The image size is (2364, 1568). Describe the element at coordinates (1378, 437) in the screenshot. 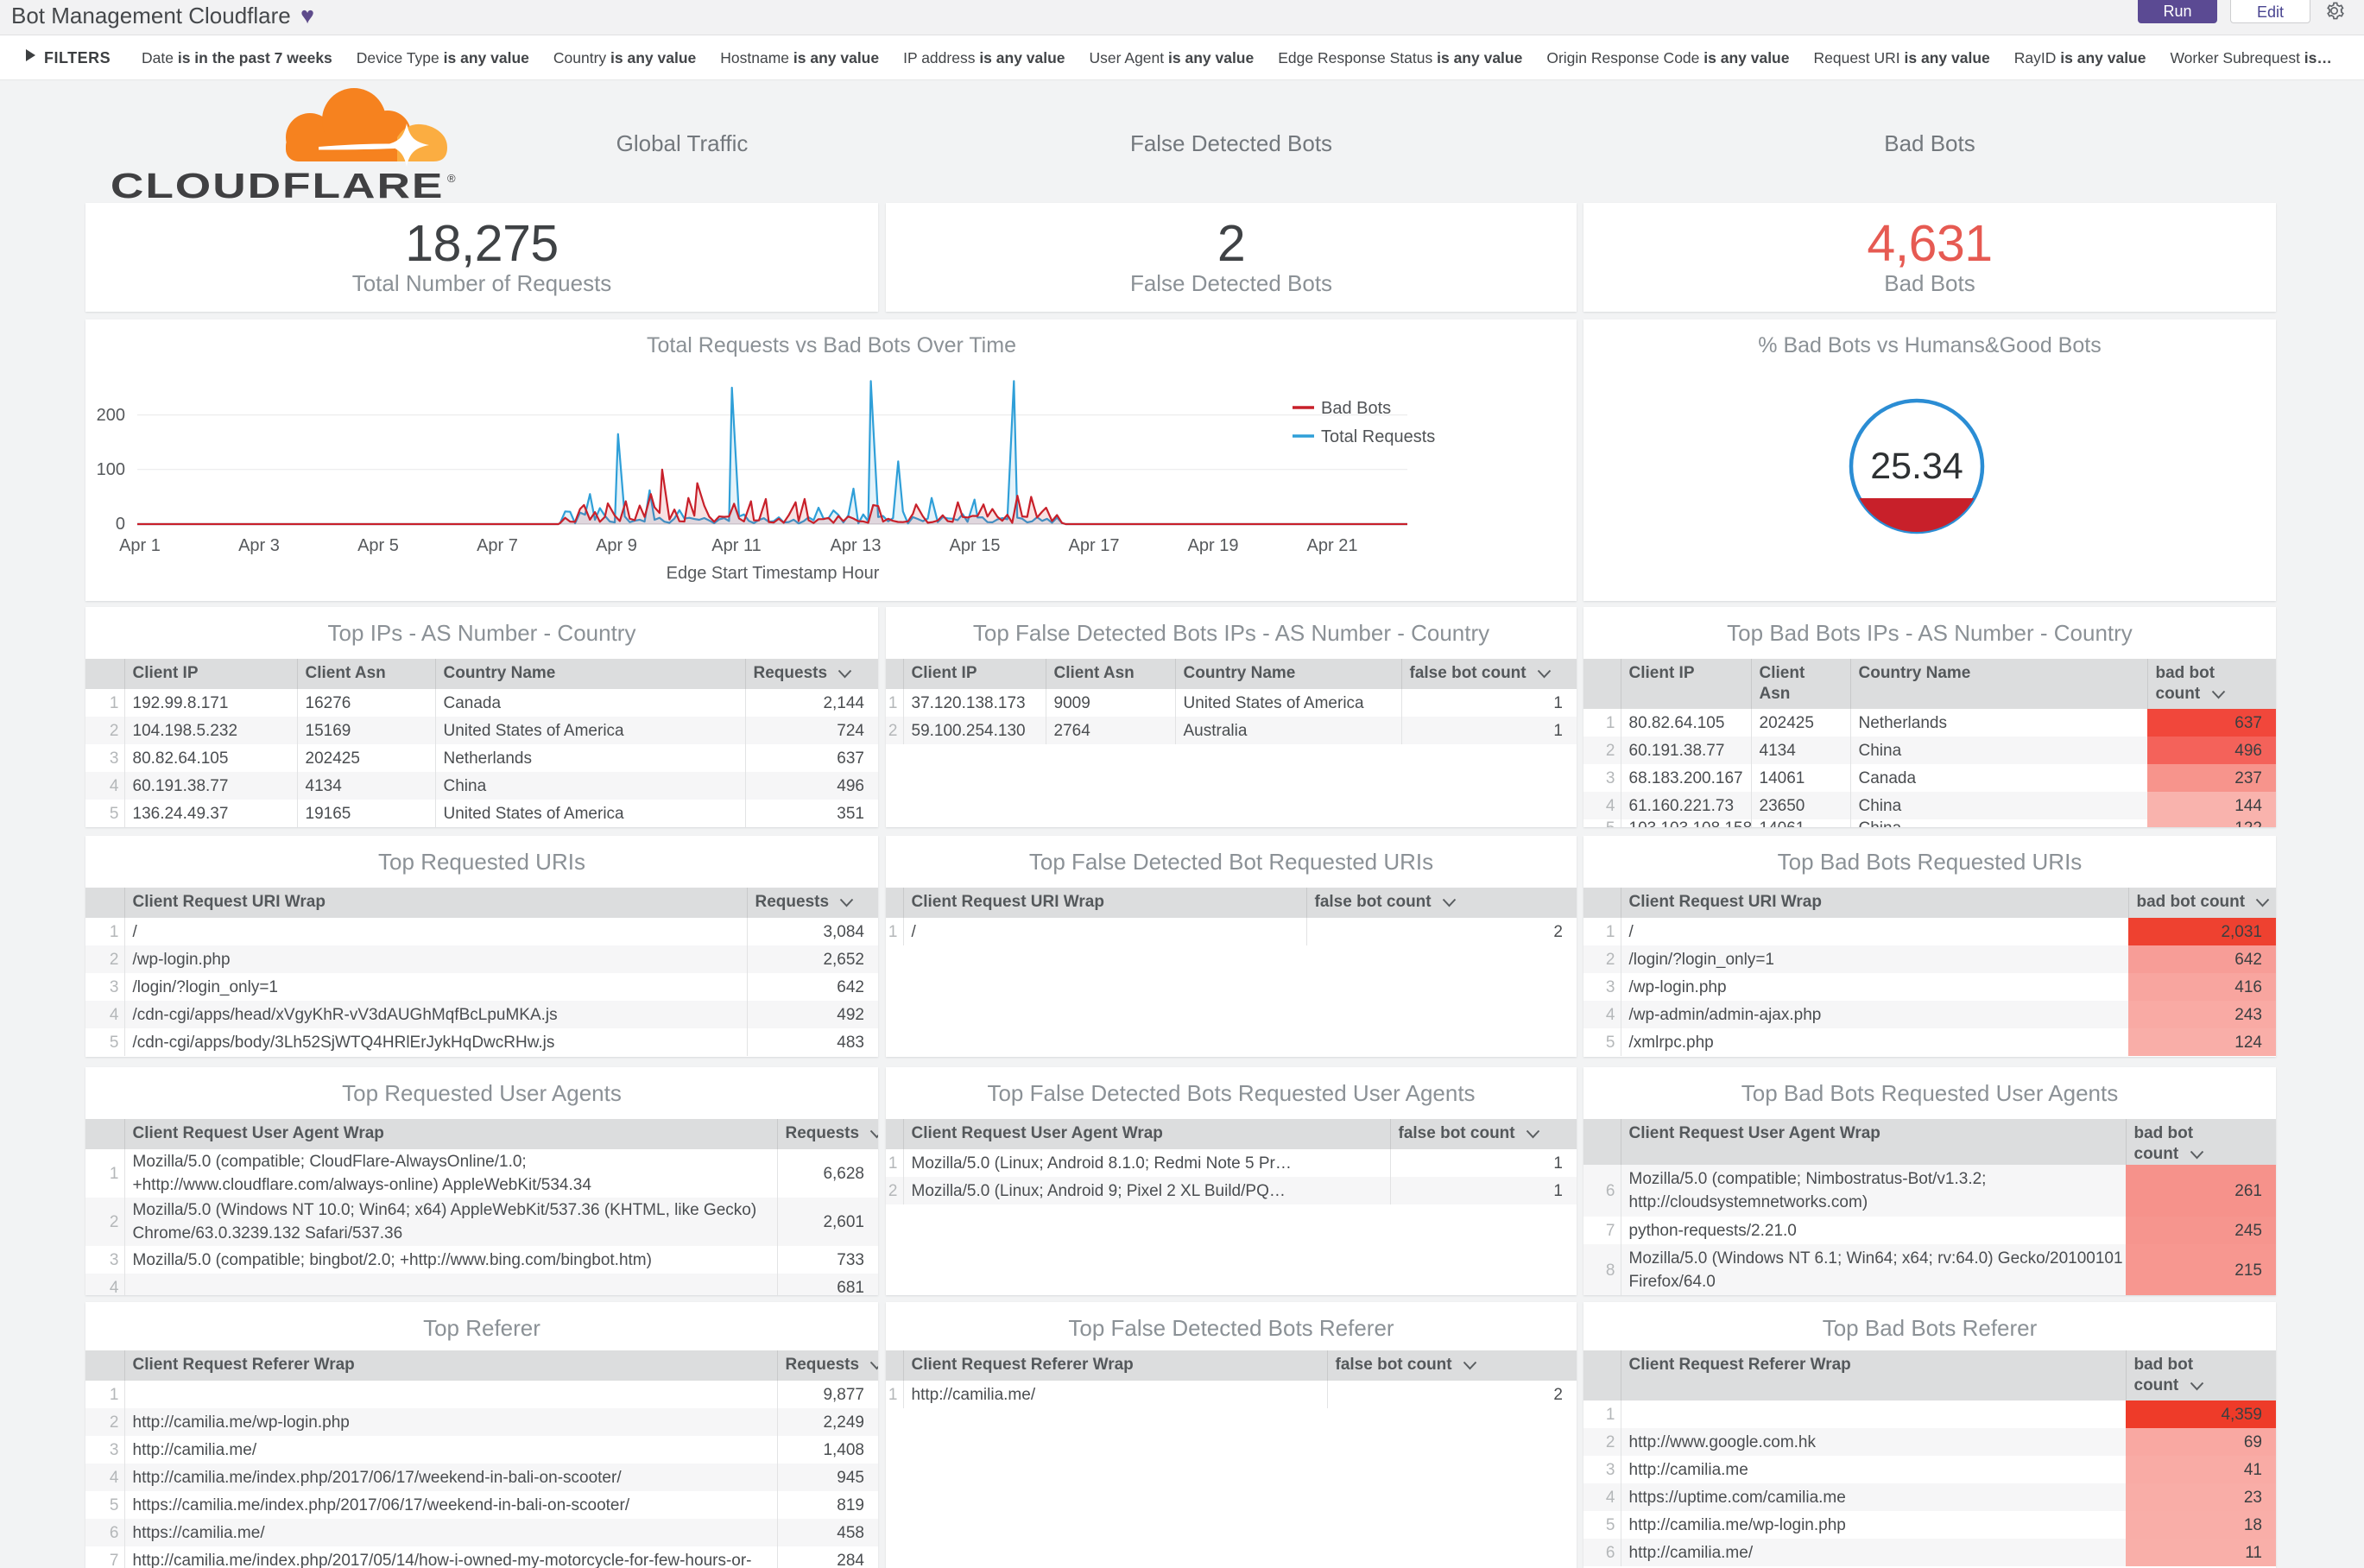

I see `svg-text: Total Requests` at that location.